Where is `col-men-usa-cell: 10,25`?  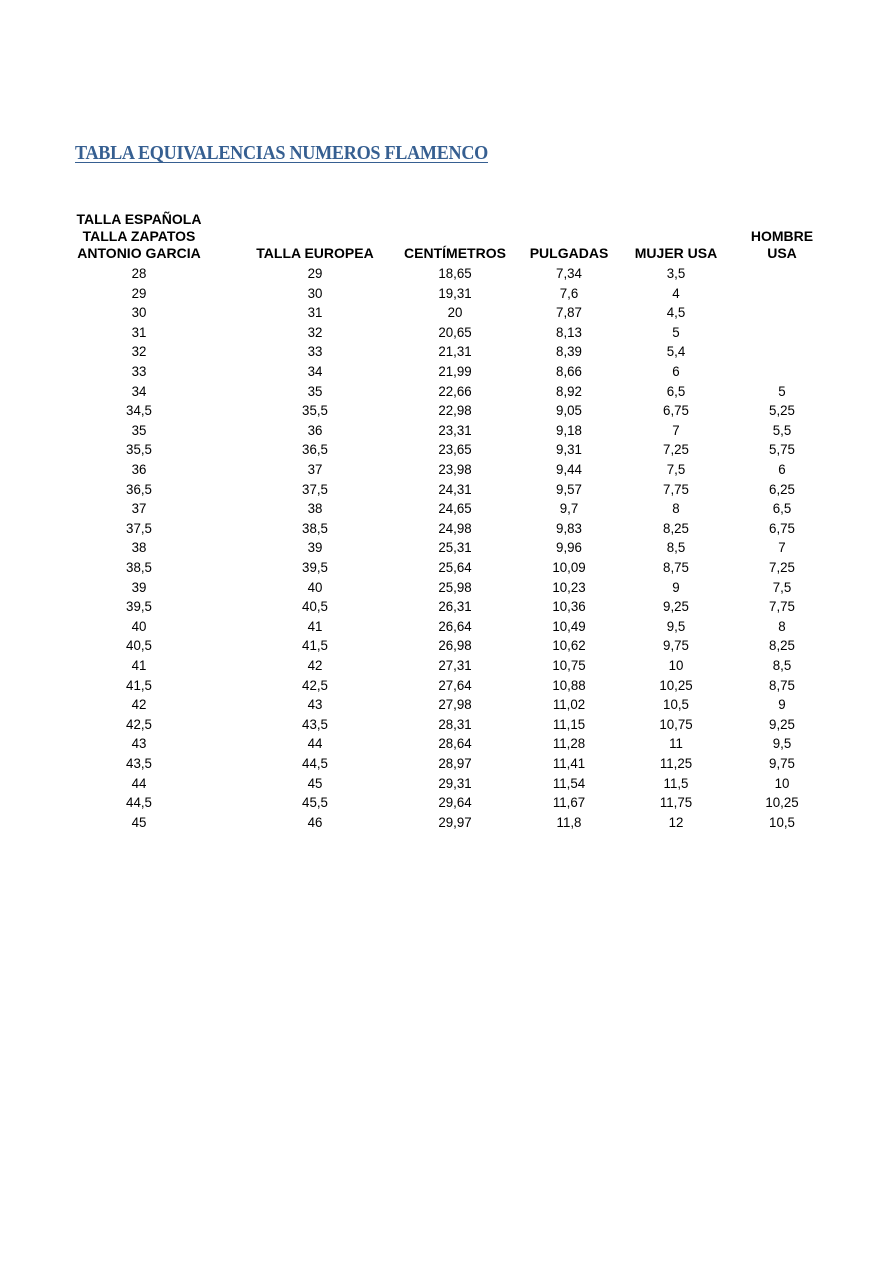 col-men-usa-cell: 10,25 is located at coordinates (782, 802).